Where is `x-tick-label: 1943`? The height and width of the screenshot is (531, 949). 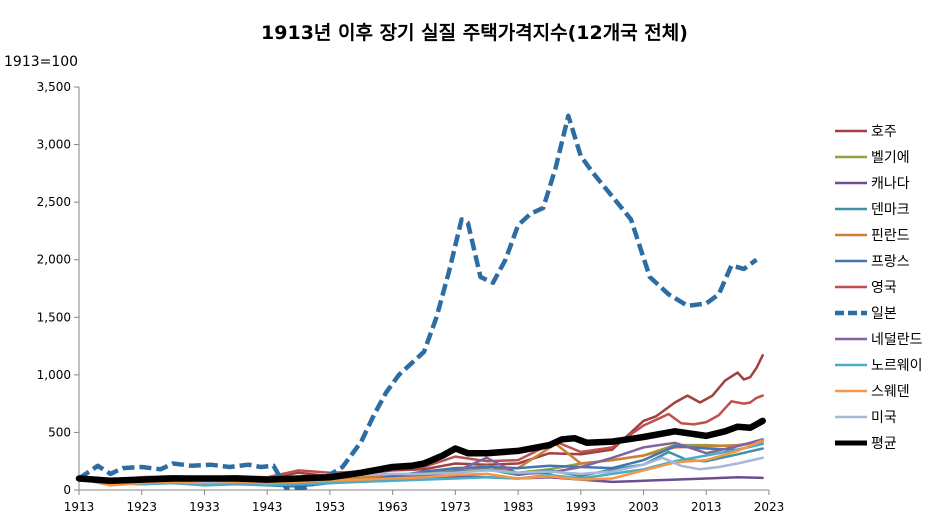
x-tick-label: 1943 is located at coordinates (267, 507).